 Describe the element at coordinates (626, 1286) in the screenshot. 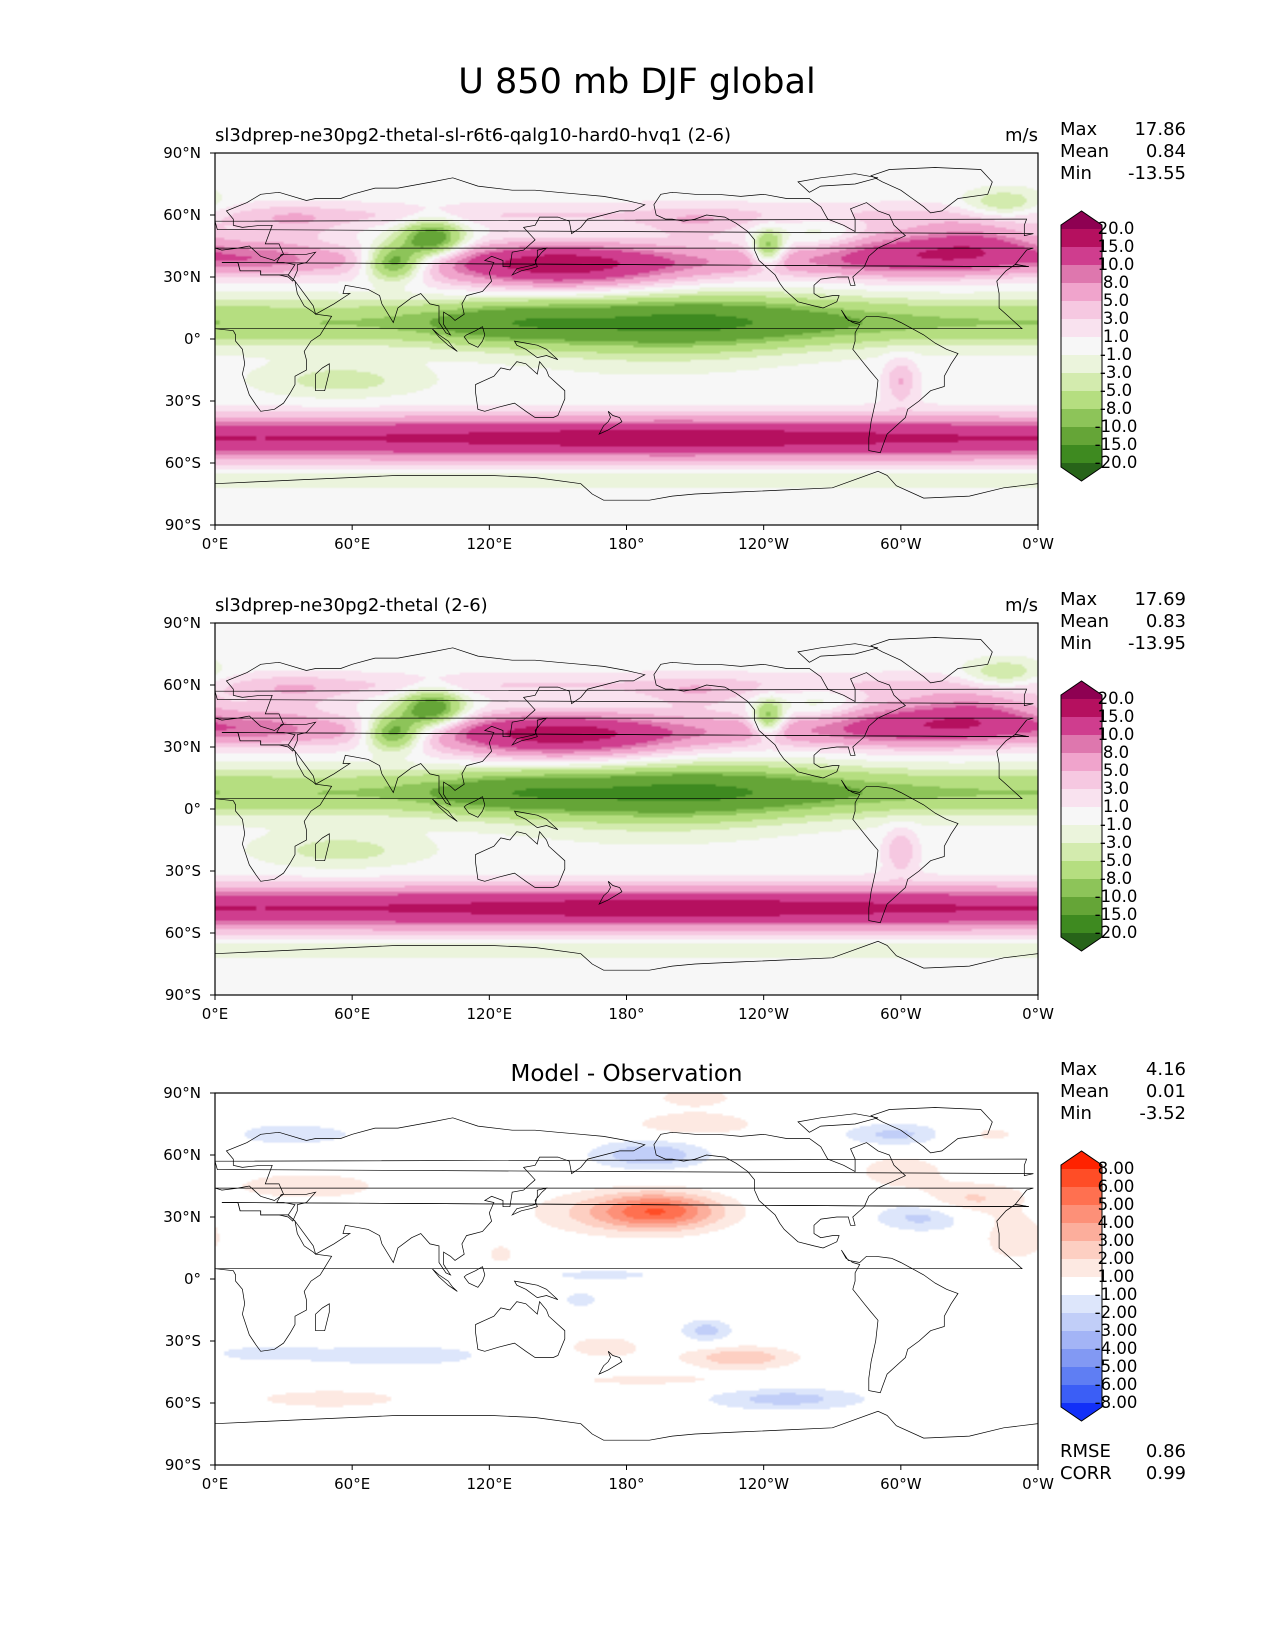

I see `coastlines` at that location.